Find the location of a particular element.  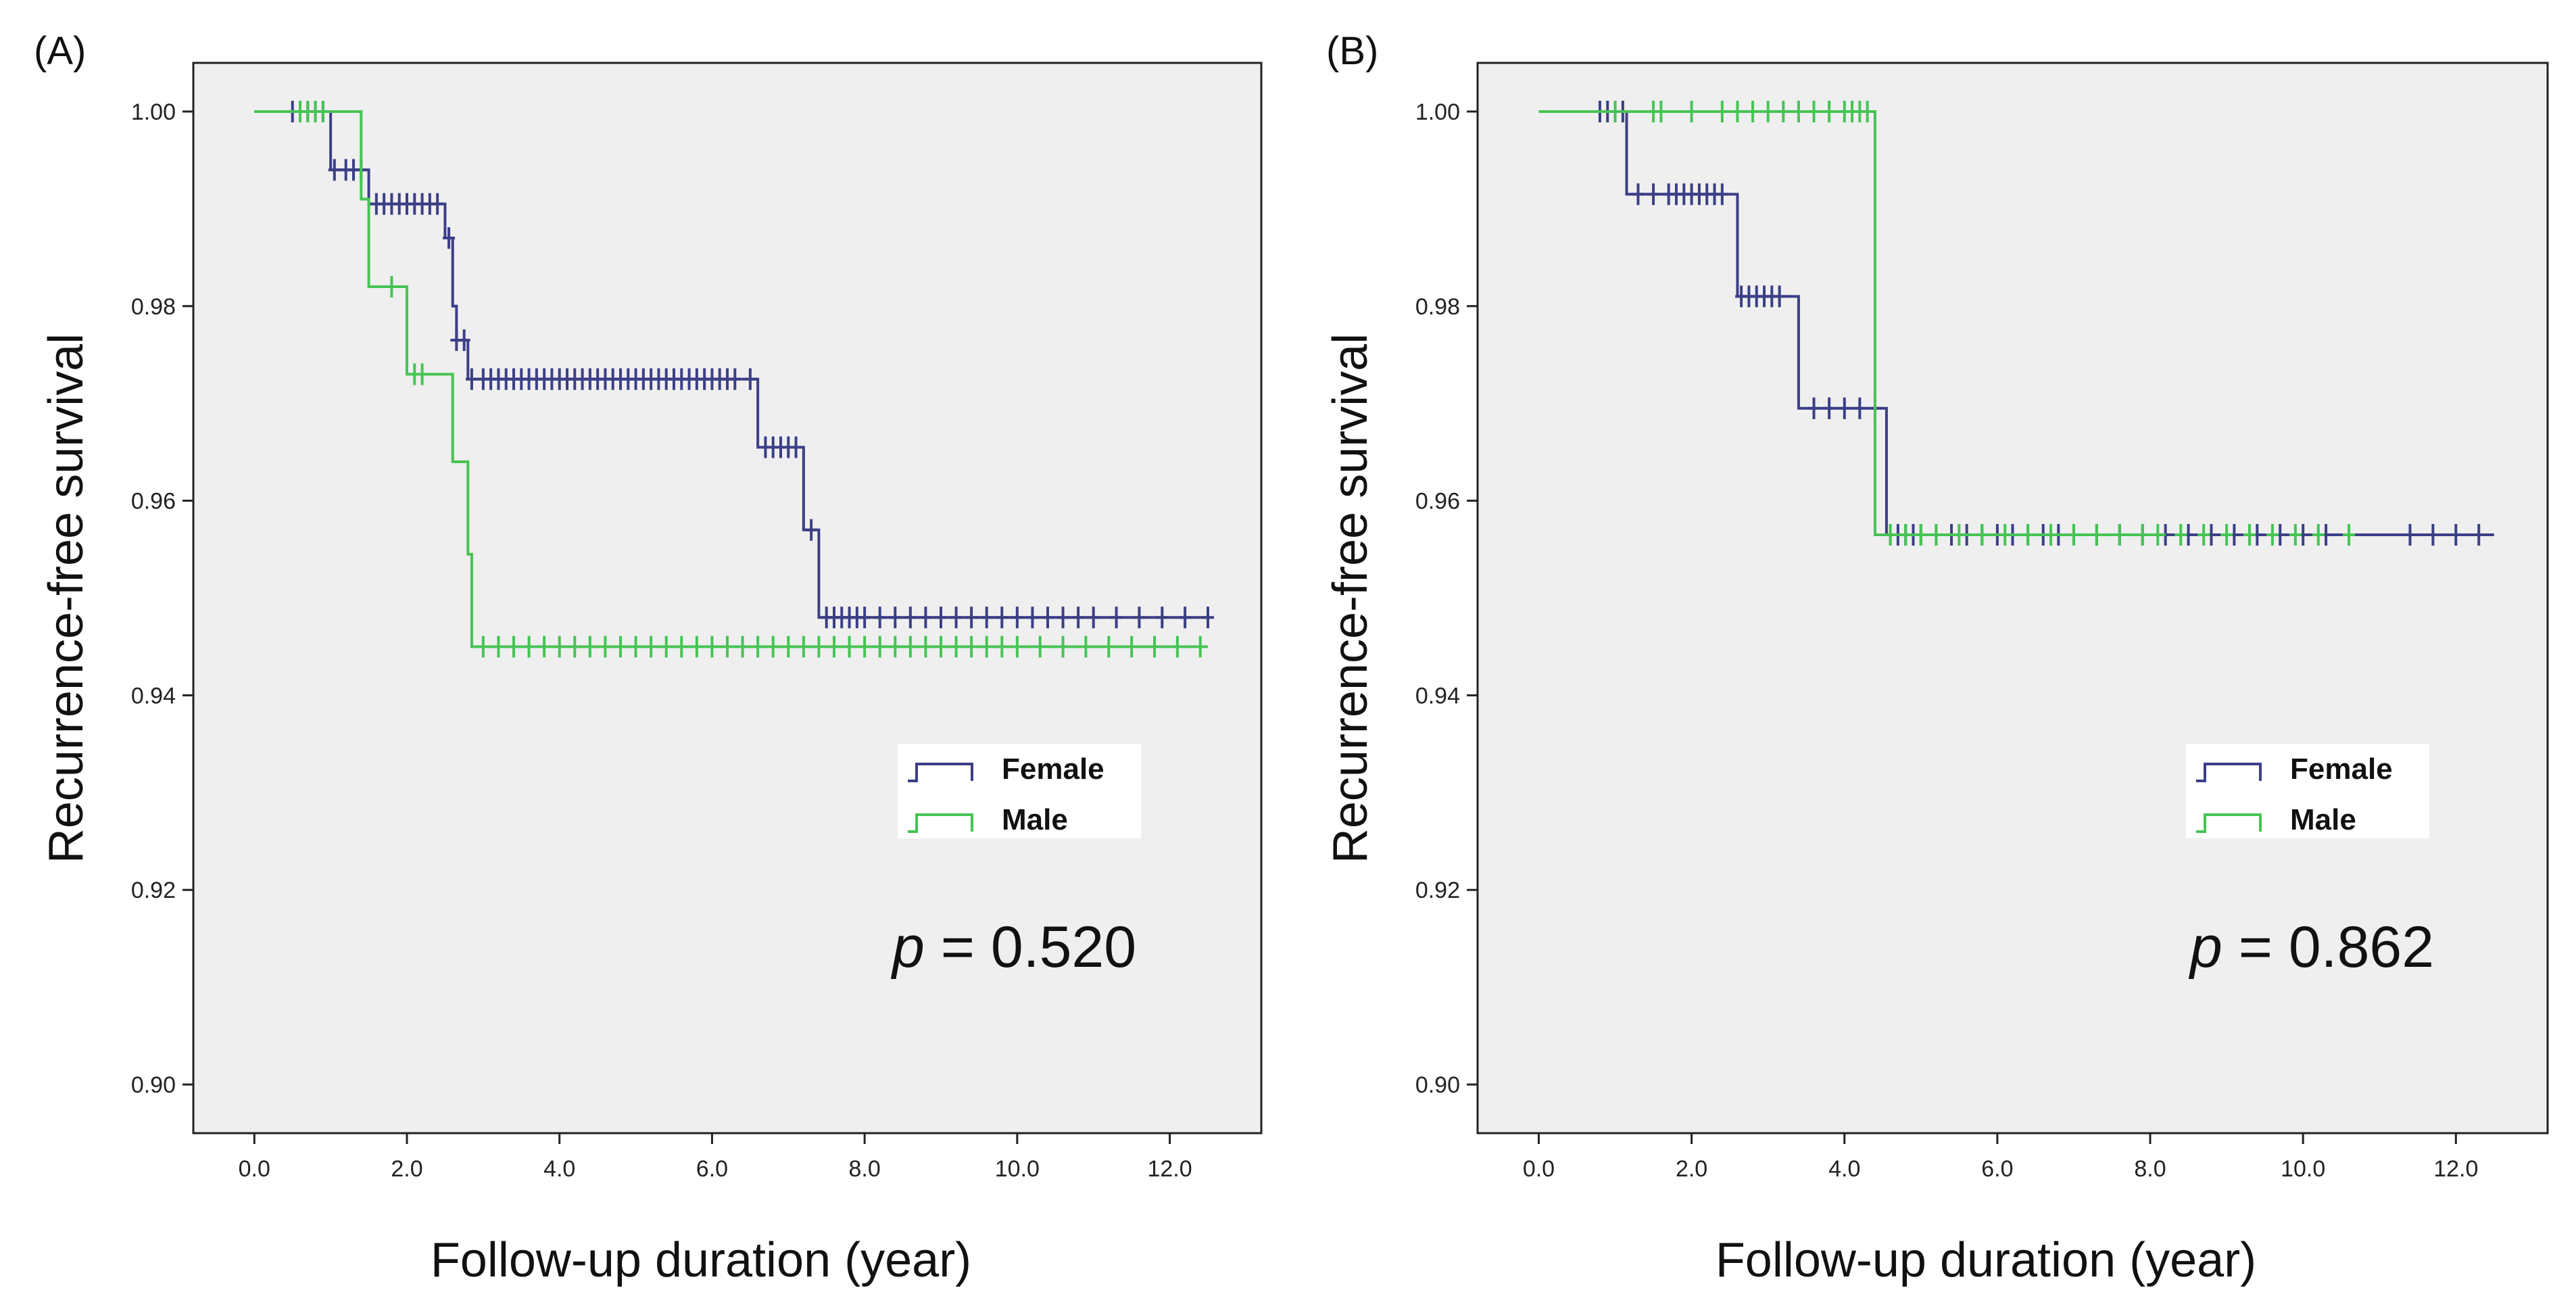

panel-b-x-tick-label: 8.0 is located at coordinates (2150, 1169).